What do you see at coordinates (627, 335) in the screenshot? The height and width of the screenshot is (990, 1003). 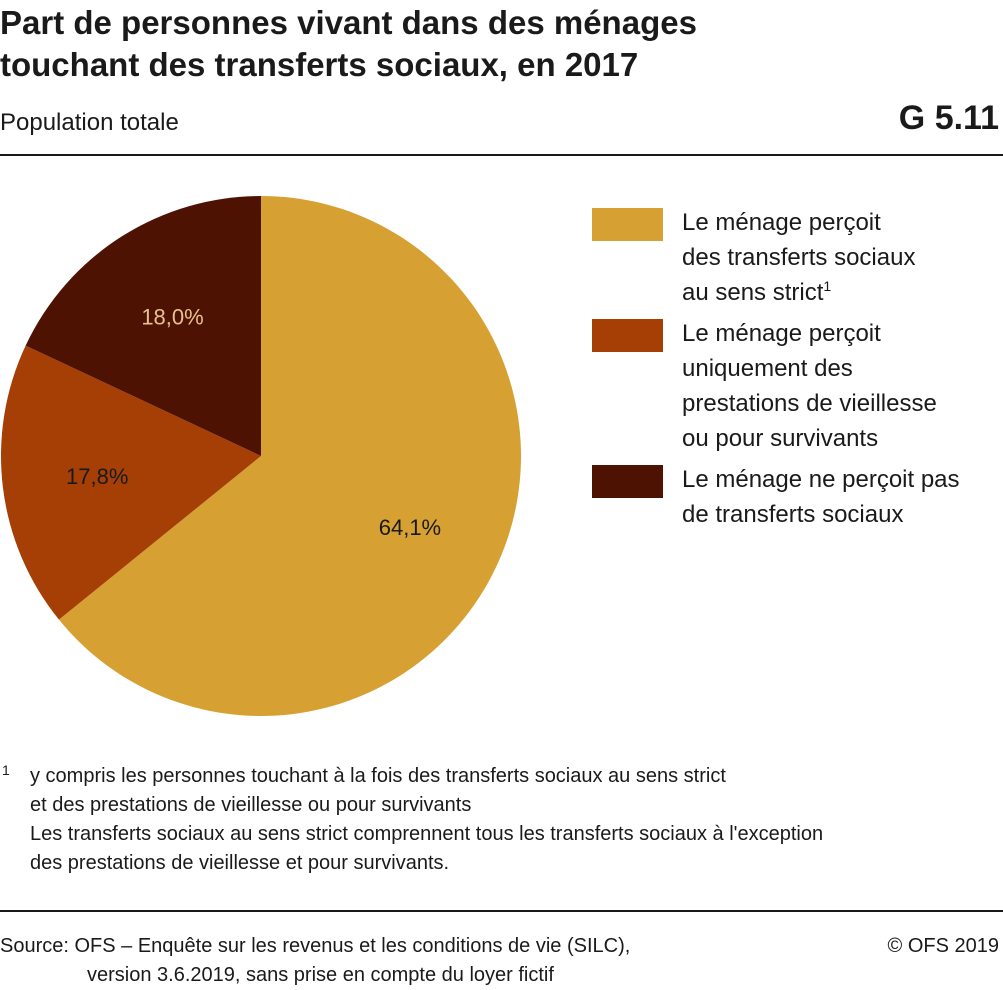 I see `legend-swatch-old-age-benefits` at bounding box center [627, 335].